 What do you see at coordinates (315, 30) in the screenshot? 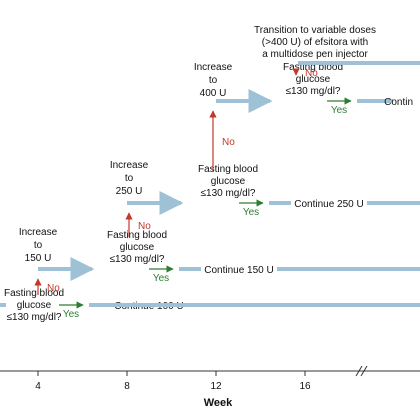
I see `transition-label: Transition to variable doses` at bounding box center [315, 30].